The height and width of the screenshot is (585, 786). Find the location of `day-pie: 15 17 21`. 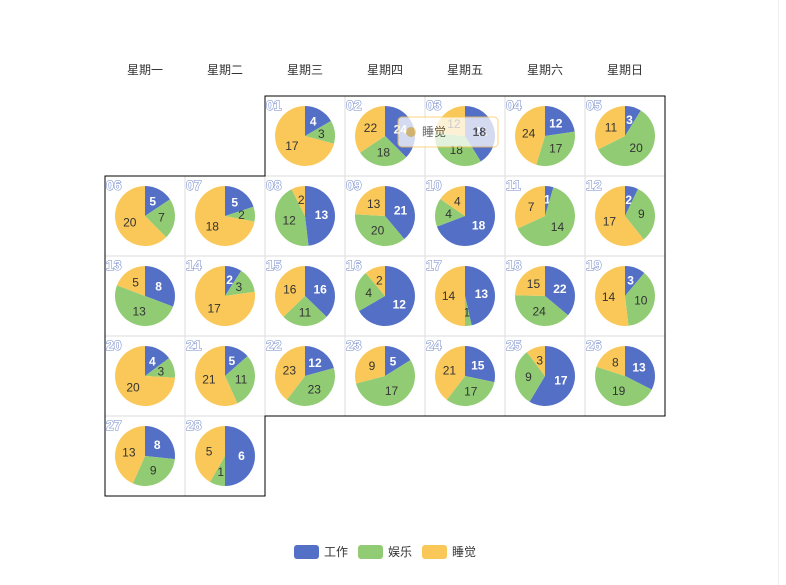

day-pie: 15 17 21 is located at coordinates (464, 376).